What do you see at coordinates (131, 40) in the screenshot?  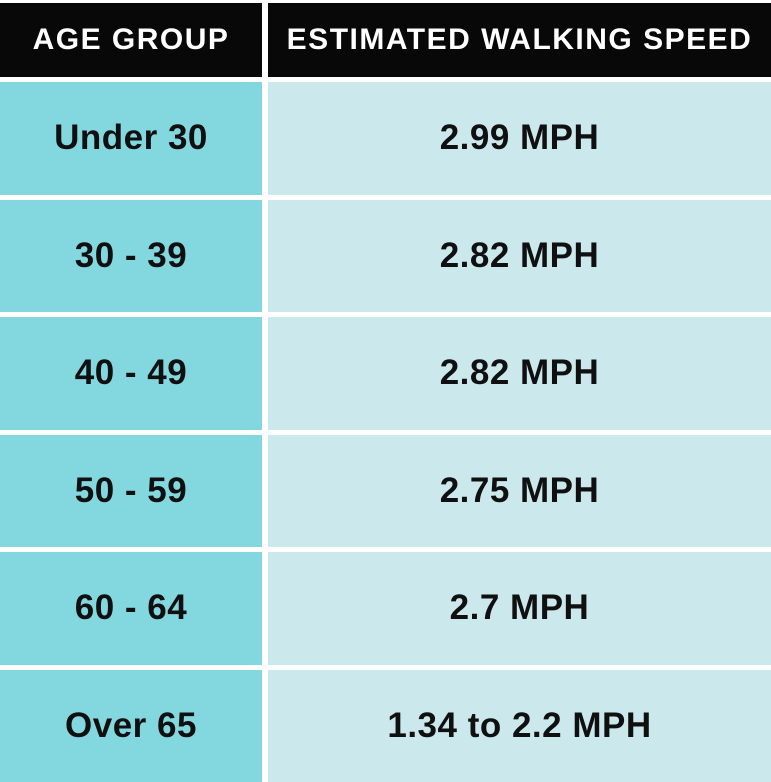 I see `column-header-age-group: AGE GROUP` at bounding box center [131, 40].